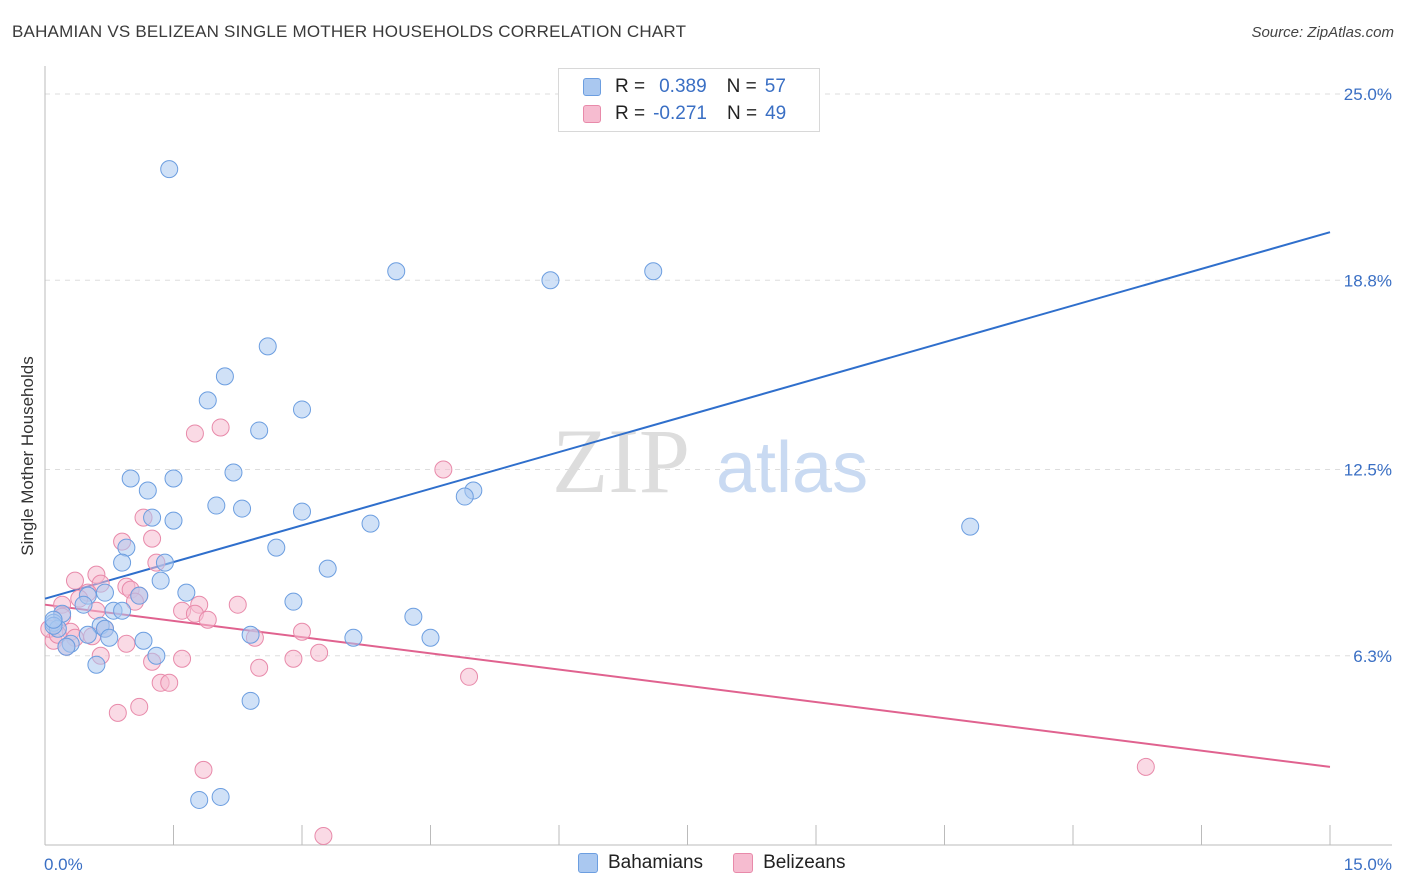 The height and width of the screenshot is (892, 1406). What do you see at coordinates (775, 86) in the screenshot?
I see `legend-n-value: 57` at bounding box center [775, 86].